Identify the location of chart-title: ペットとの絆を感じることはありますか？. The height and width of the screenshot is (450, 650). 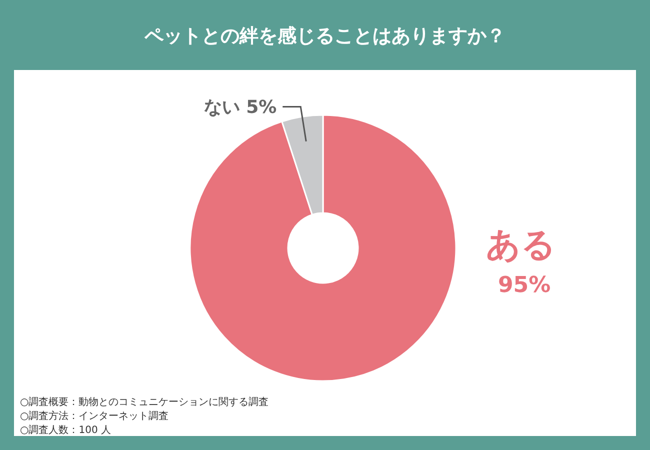
(325, 36).